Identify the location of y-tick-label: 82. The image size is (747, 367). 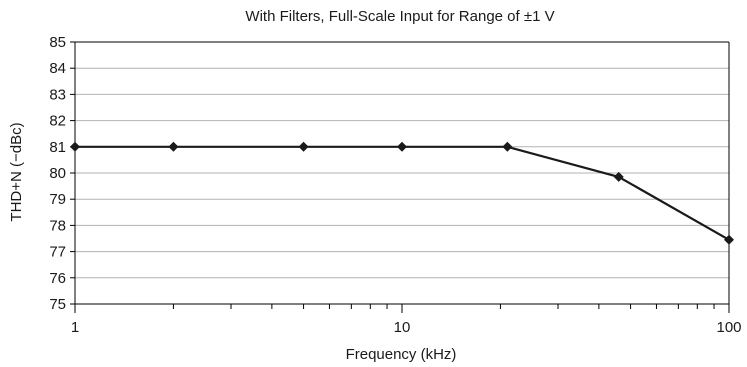
(57, 121).